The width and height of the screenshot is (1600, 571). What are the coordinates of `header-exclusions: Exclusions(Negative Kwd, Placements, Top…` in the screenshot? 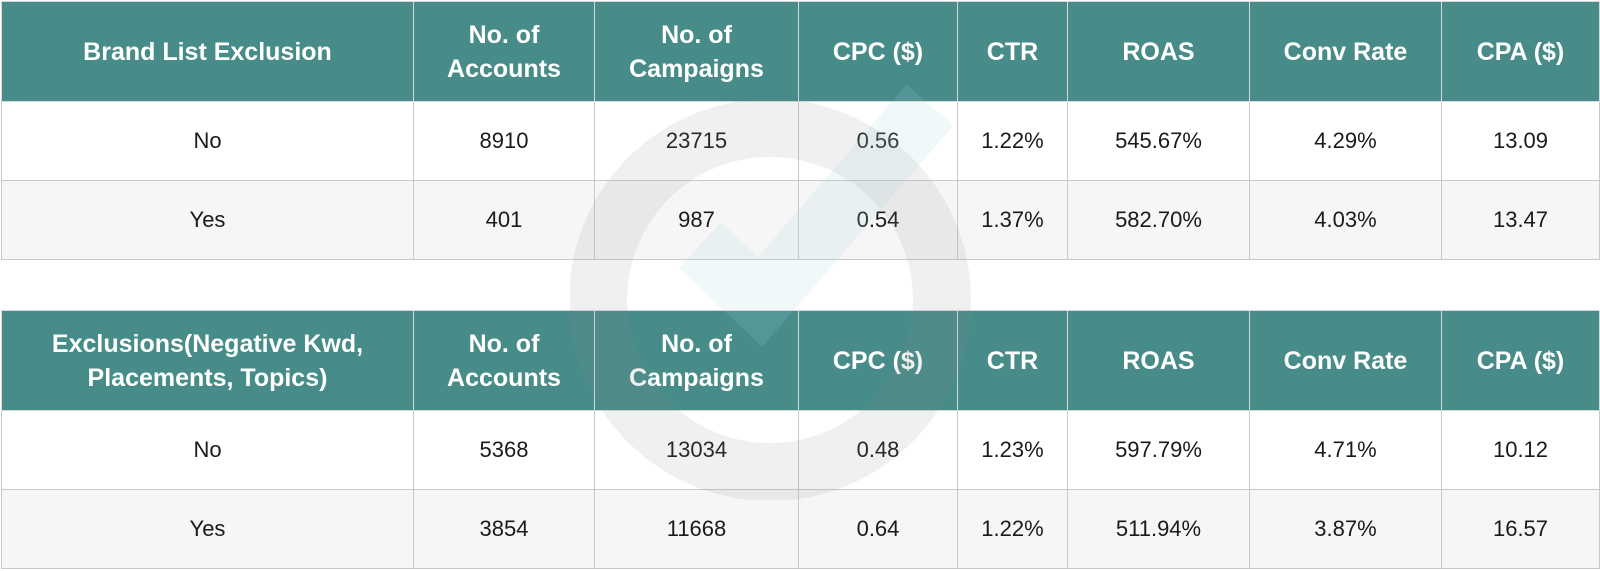 It's located at (207, 360).